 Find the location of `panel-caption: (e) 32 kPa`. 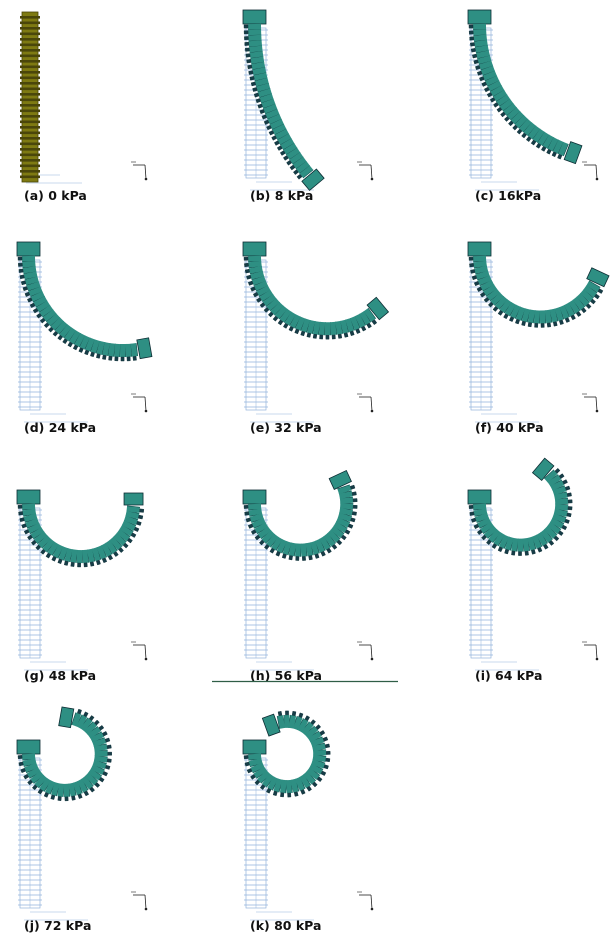

panel-caption: (e) 32 kPa is located at coordinates (286, 427).